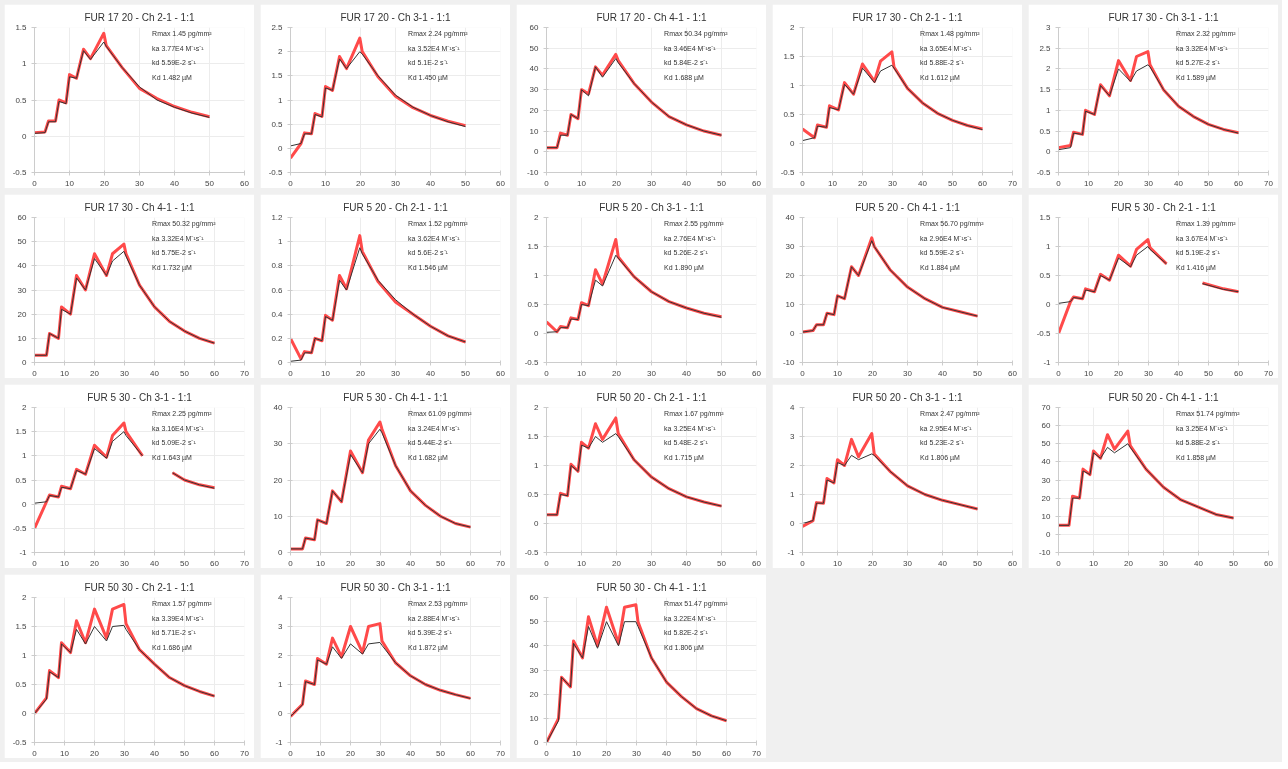 The width and height of the screenshot is (1288, 769). I want to click on chart-title: FUR 5 20 - Ch 3-1 - 1:1, so click(652, 207).